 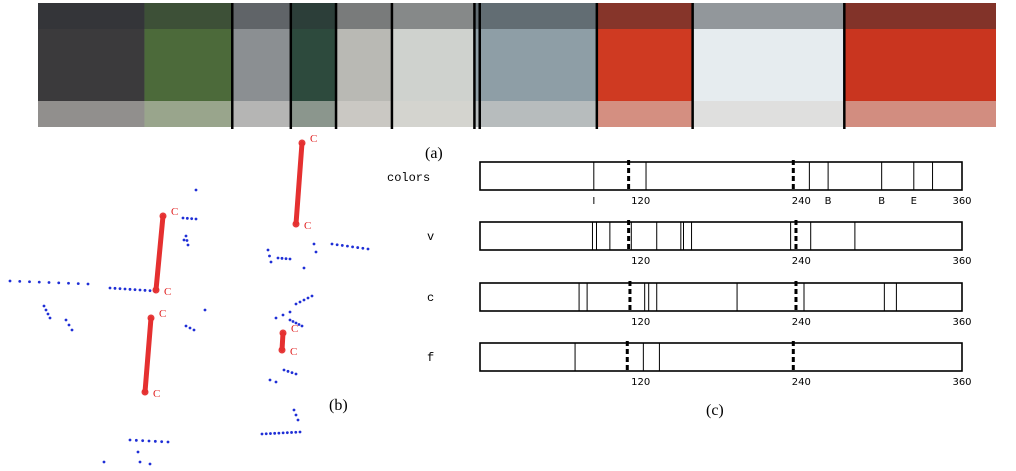 I want to click on panel-label-a: (a), so click(x=434, y=153).